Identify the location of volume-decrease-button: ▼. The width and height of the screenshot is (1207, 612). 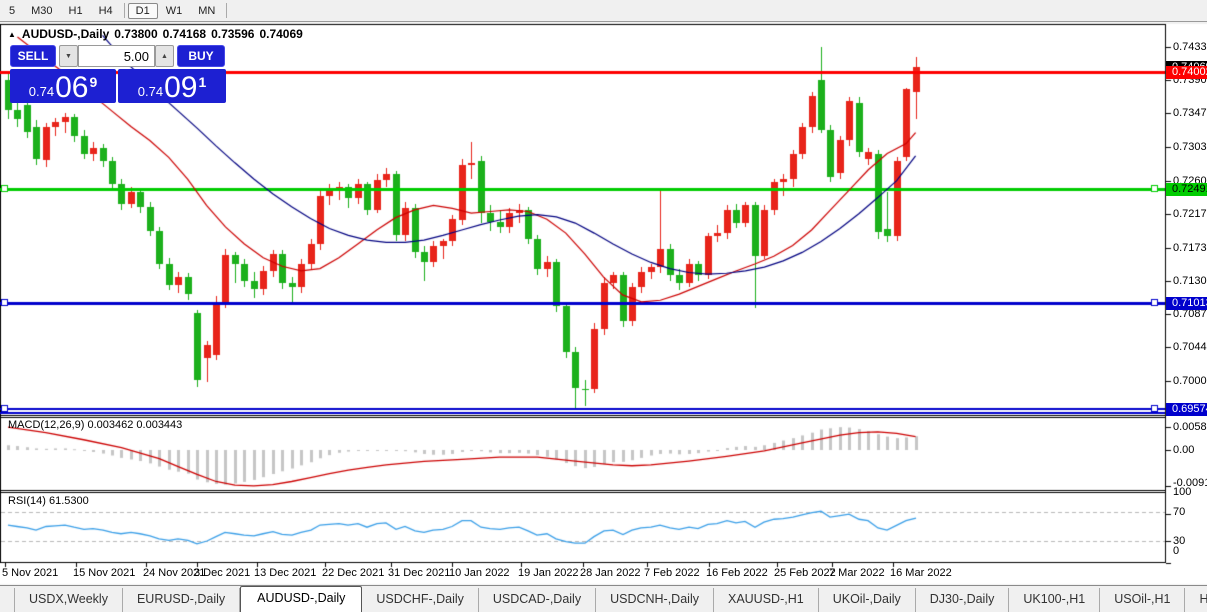
(68, 56).